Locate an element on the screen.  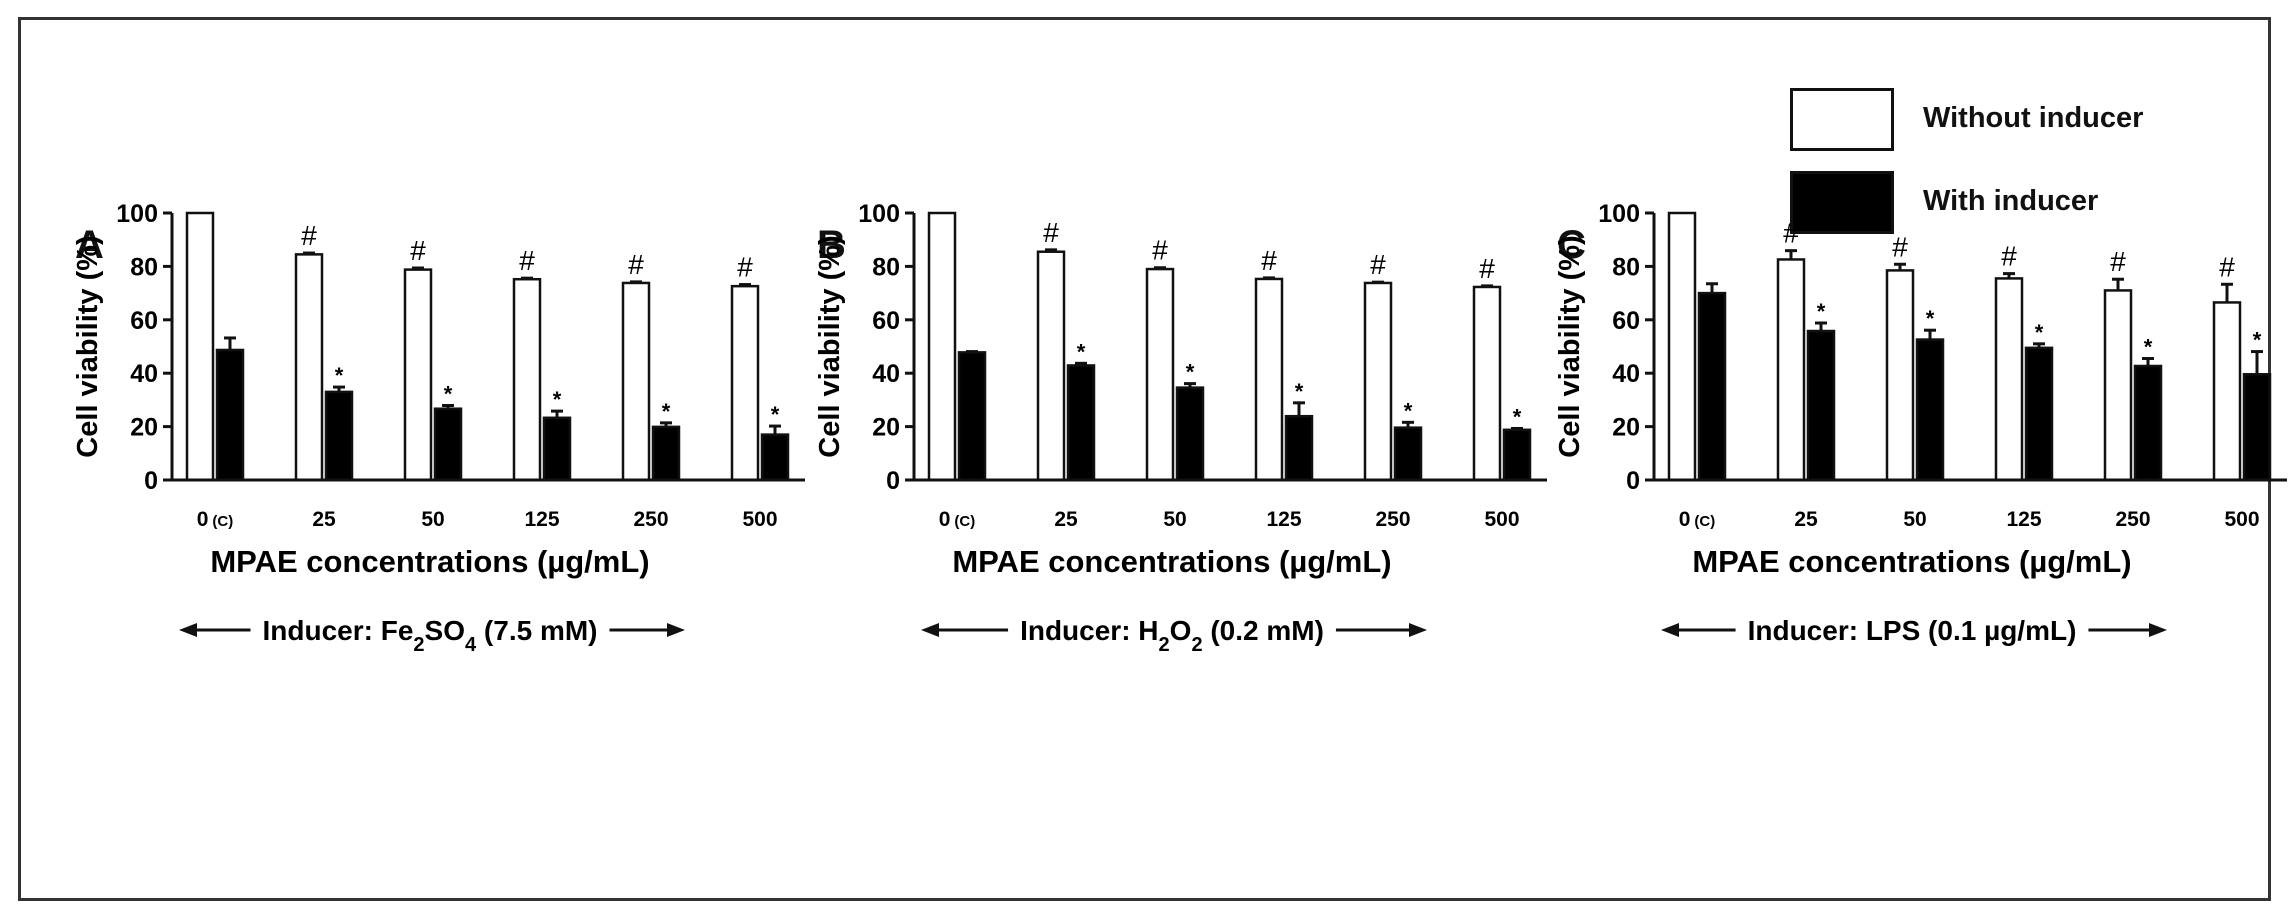
inducer-text: O is located at coordinates (1181, 630).